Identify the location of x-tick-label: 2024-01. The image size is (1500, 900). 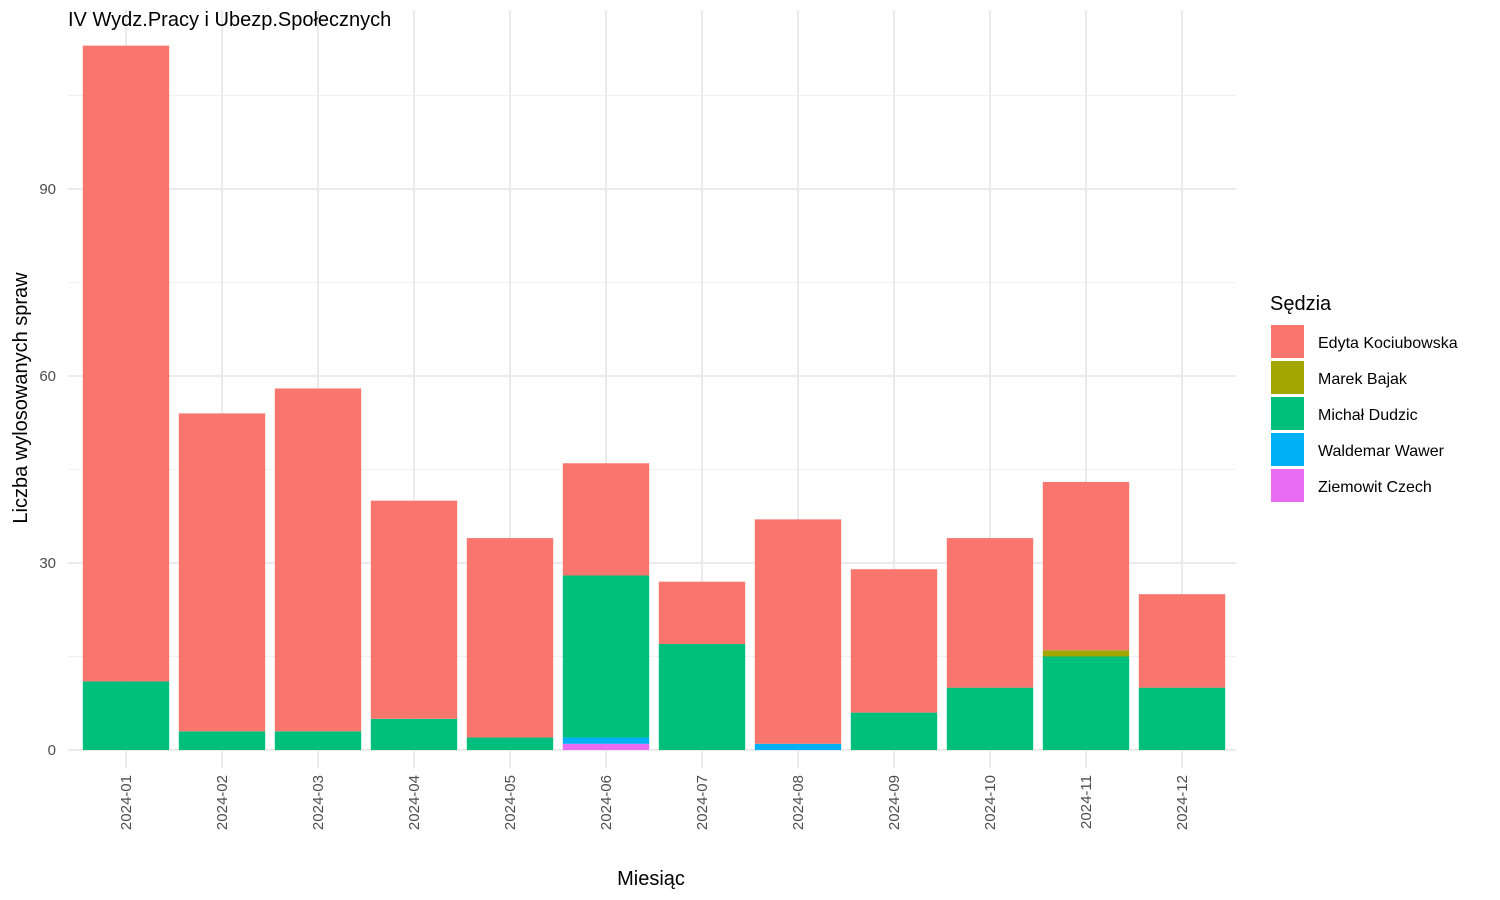
(126, 802).